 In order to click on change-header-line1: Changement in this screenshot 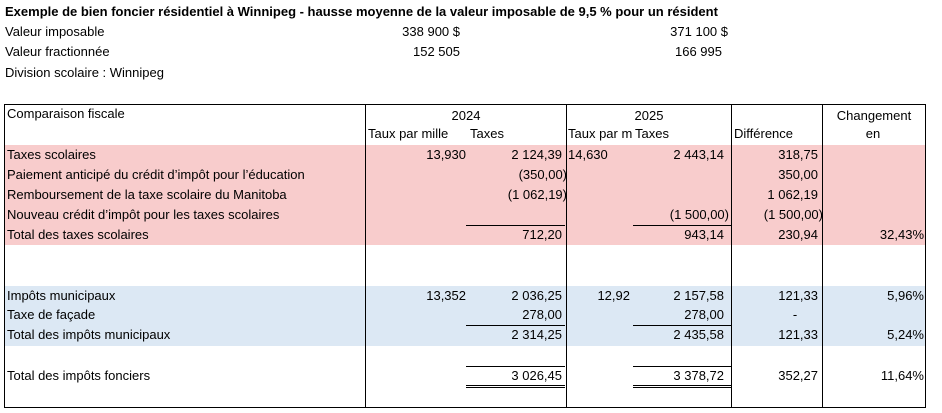, I will do `click(874, 115)`.